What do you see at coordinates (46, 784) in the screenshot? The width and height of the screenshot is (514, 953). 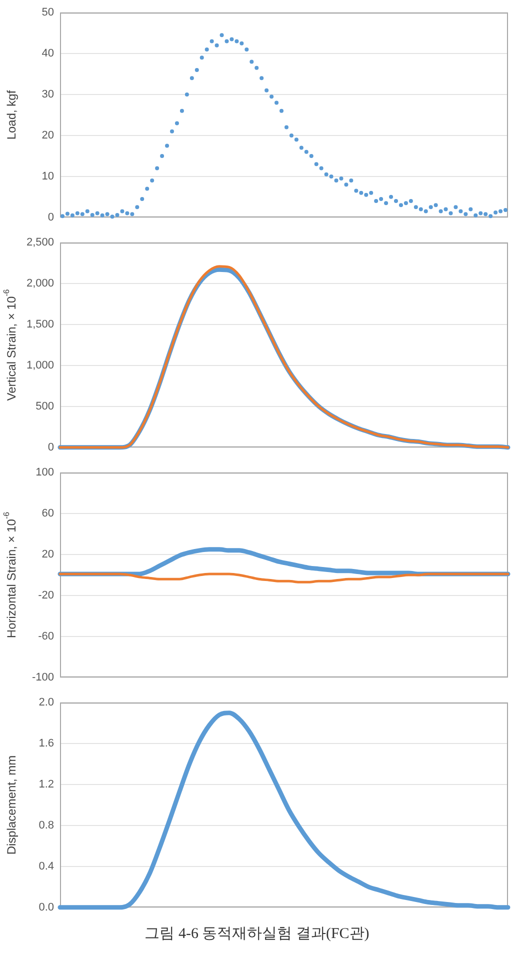 I see `y-tick-label: 1.2` at bounding box center [46, 784].